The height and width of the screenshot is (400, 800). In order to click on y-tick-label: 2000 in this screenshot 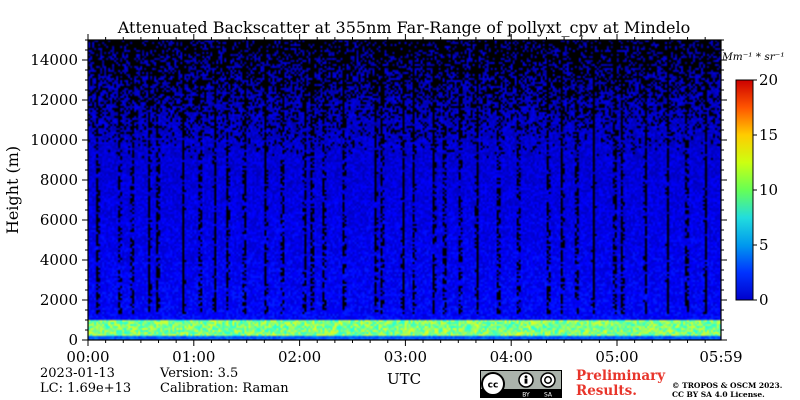, I will do `click(59, 300)`.